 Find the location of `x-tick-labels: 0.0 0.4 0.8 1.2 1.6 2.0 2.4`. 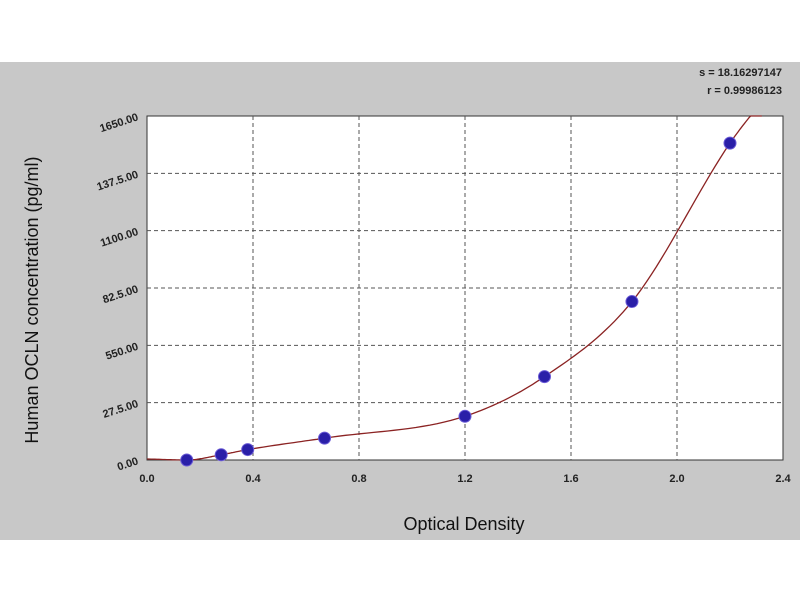

x-tick-labels: 0.0 0.4 0.8 1.2 1.6 2.0 2.4 is located at coordinates (465, 479).